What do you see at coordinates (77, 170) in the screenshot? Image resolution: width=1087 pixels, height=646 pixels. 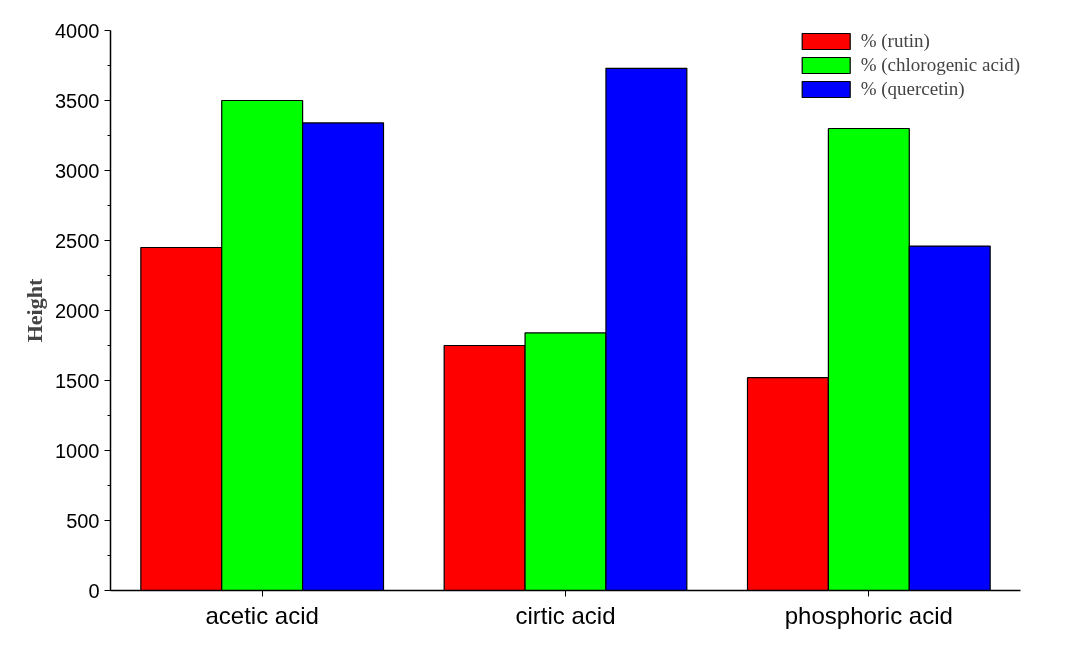 I see `y-tick-label: 3000` at bounding box center [77, 170].